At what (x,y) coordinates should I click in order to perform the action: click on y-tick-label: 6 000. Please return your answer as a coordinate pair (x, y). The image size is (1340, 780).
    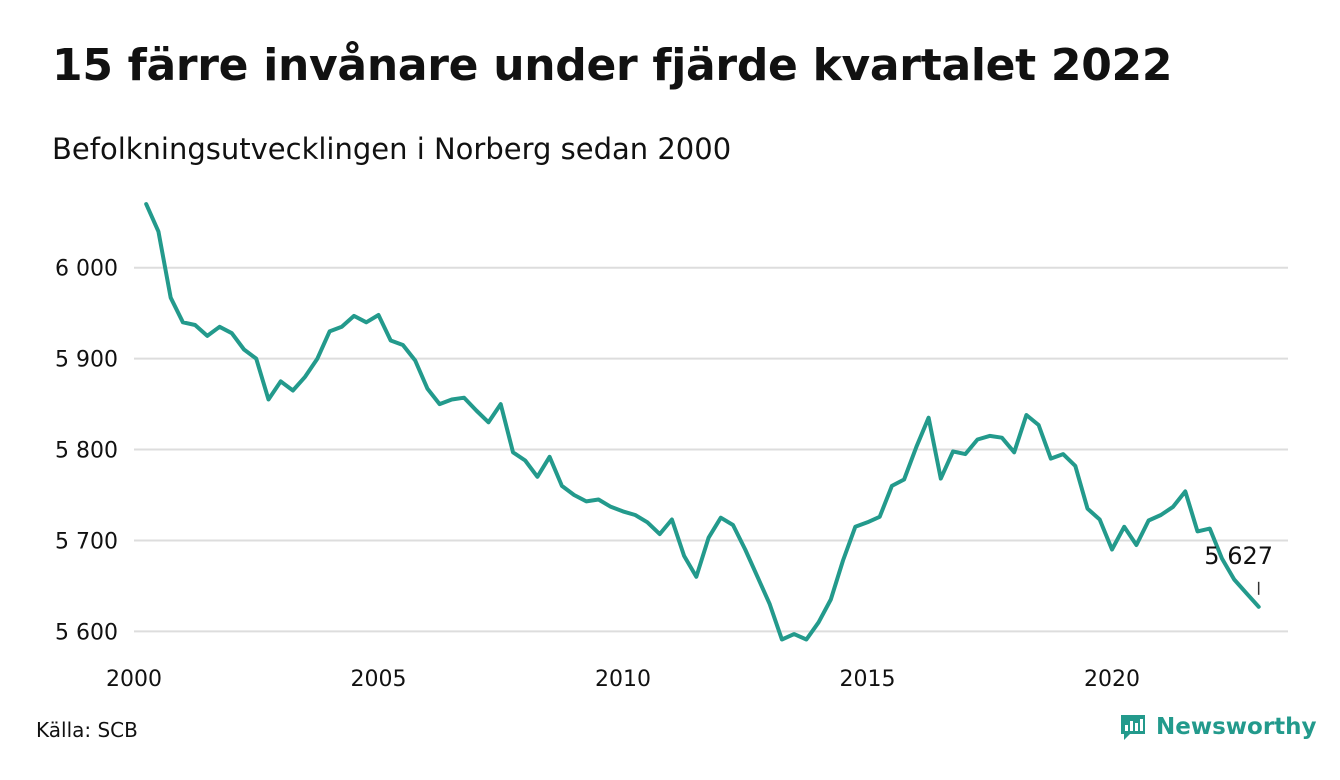
    Looking at the image, I should click on (86, 269).